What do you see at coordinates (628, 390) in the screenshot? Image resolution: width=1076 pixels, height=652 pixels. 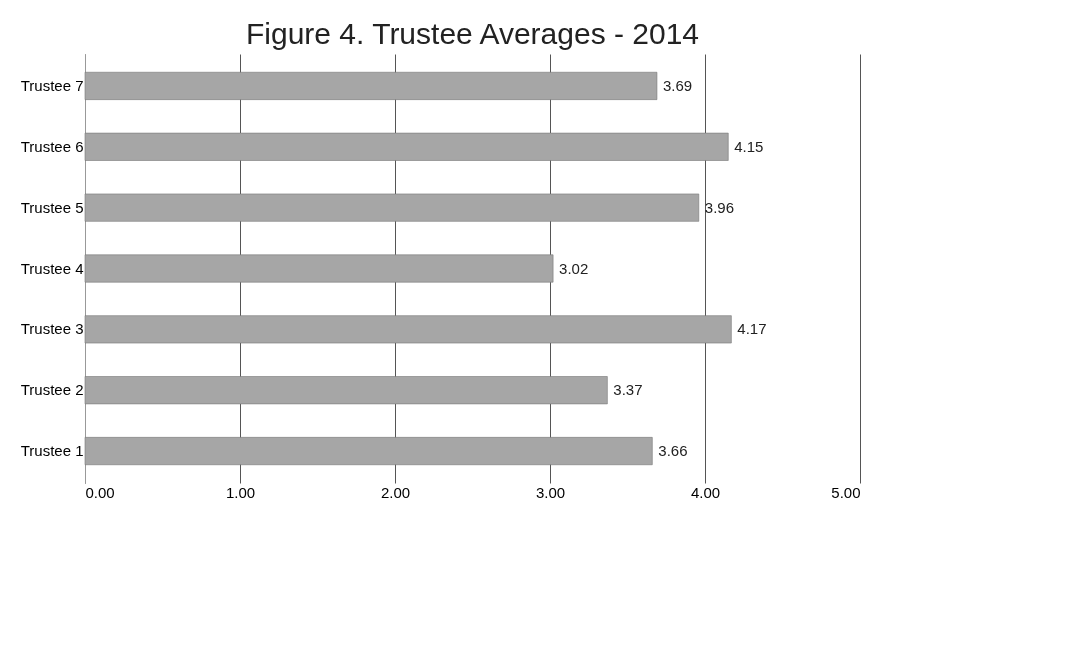 I see `data-label: 3.37` at bounding box center [628, 390].